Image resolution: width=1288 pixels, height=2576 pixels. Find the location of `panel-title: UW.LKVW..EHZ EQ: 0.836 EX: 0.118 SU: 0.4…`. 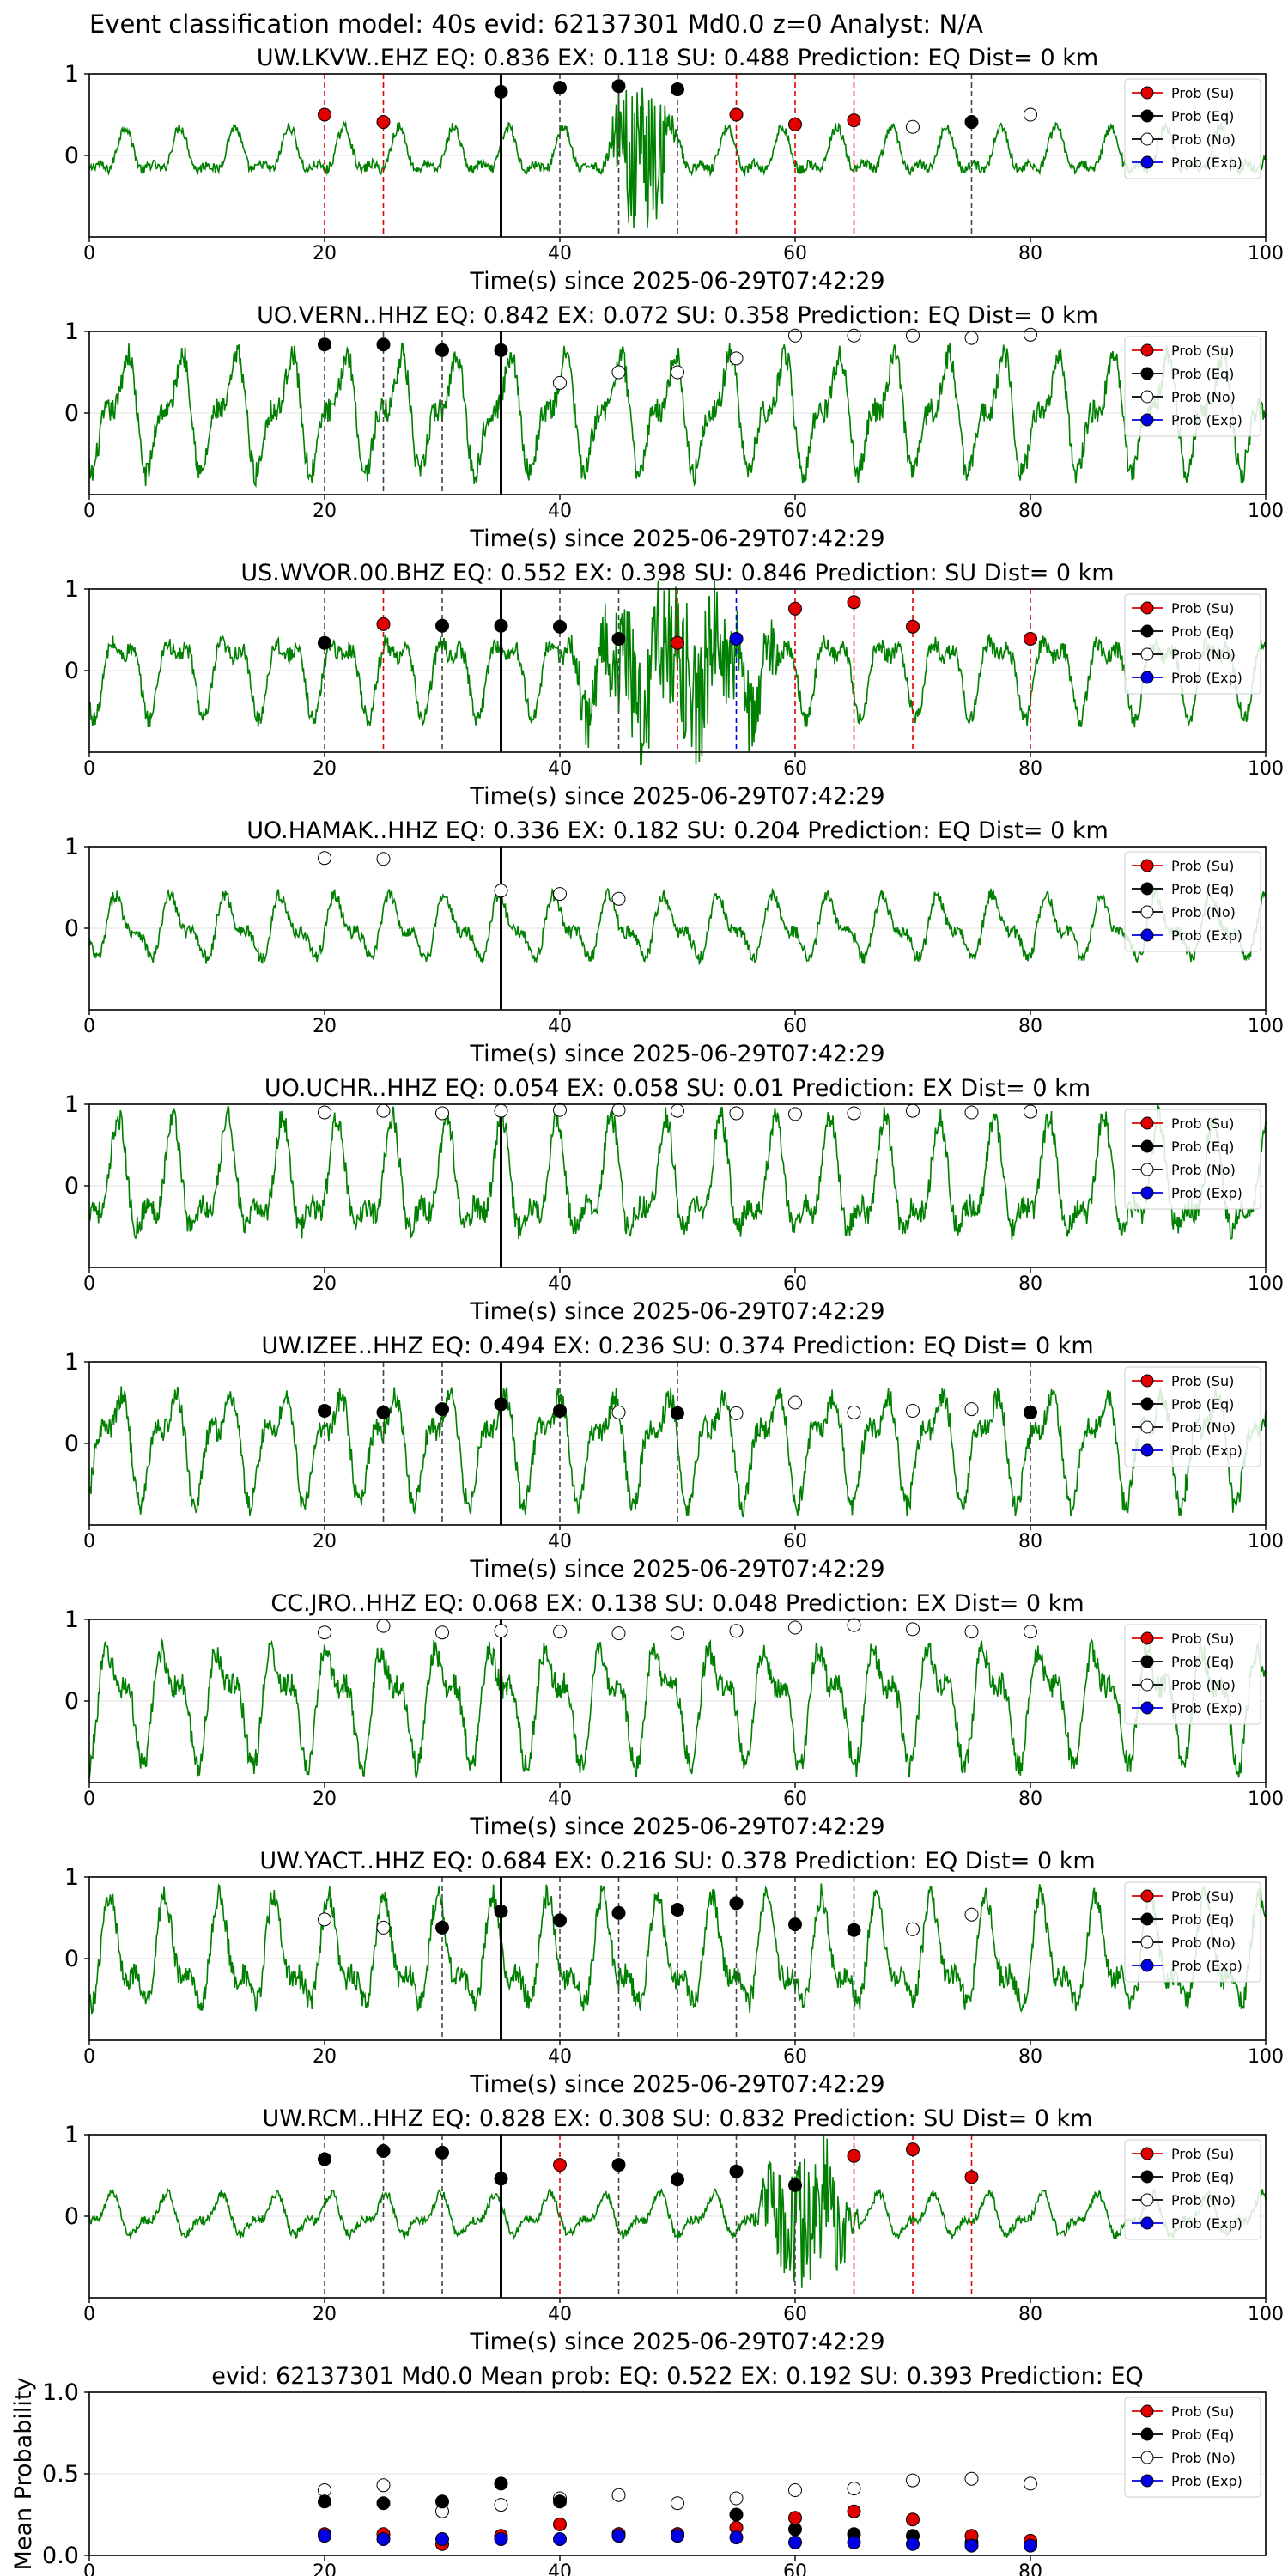

panel-title: UW.LKVW..EHZ EQ: 0.836 EX: 0.118 SU: 0.4… is located at coordinates (678, 58).